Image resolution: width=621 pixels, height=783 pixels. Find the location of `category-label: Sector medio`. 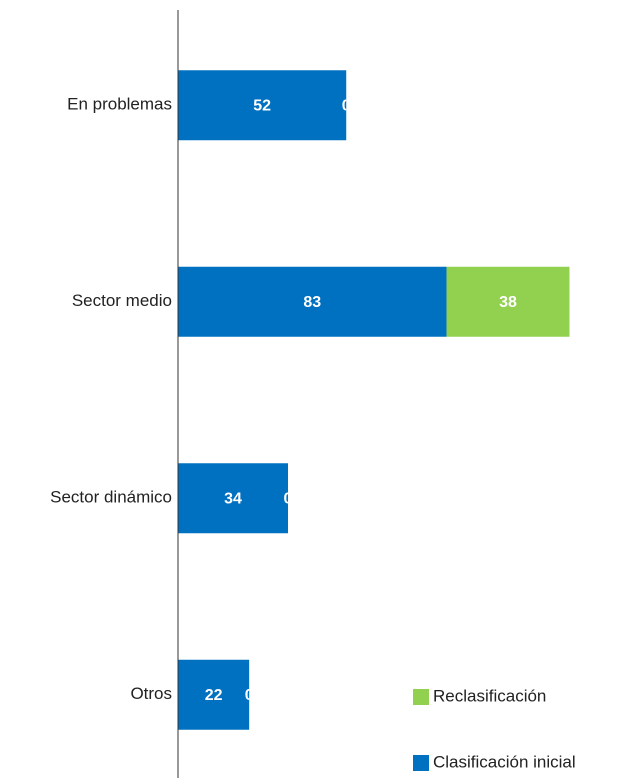

category-label: Sector medio is located at coordinates (122, 300).